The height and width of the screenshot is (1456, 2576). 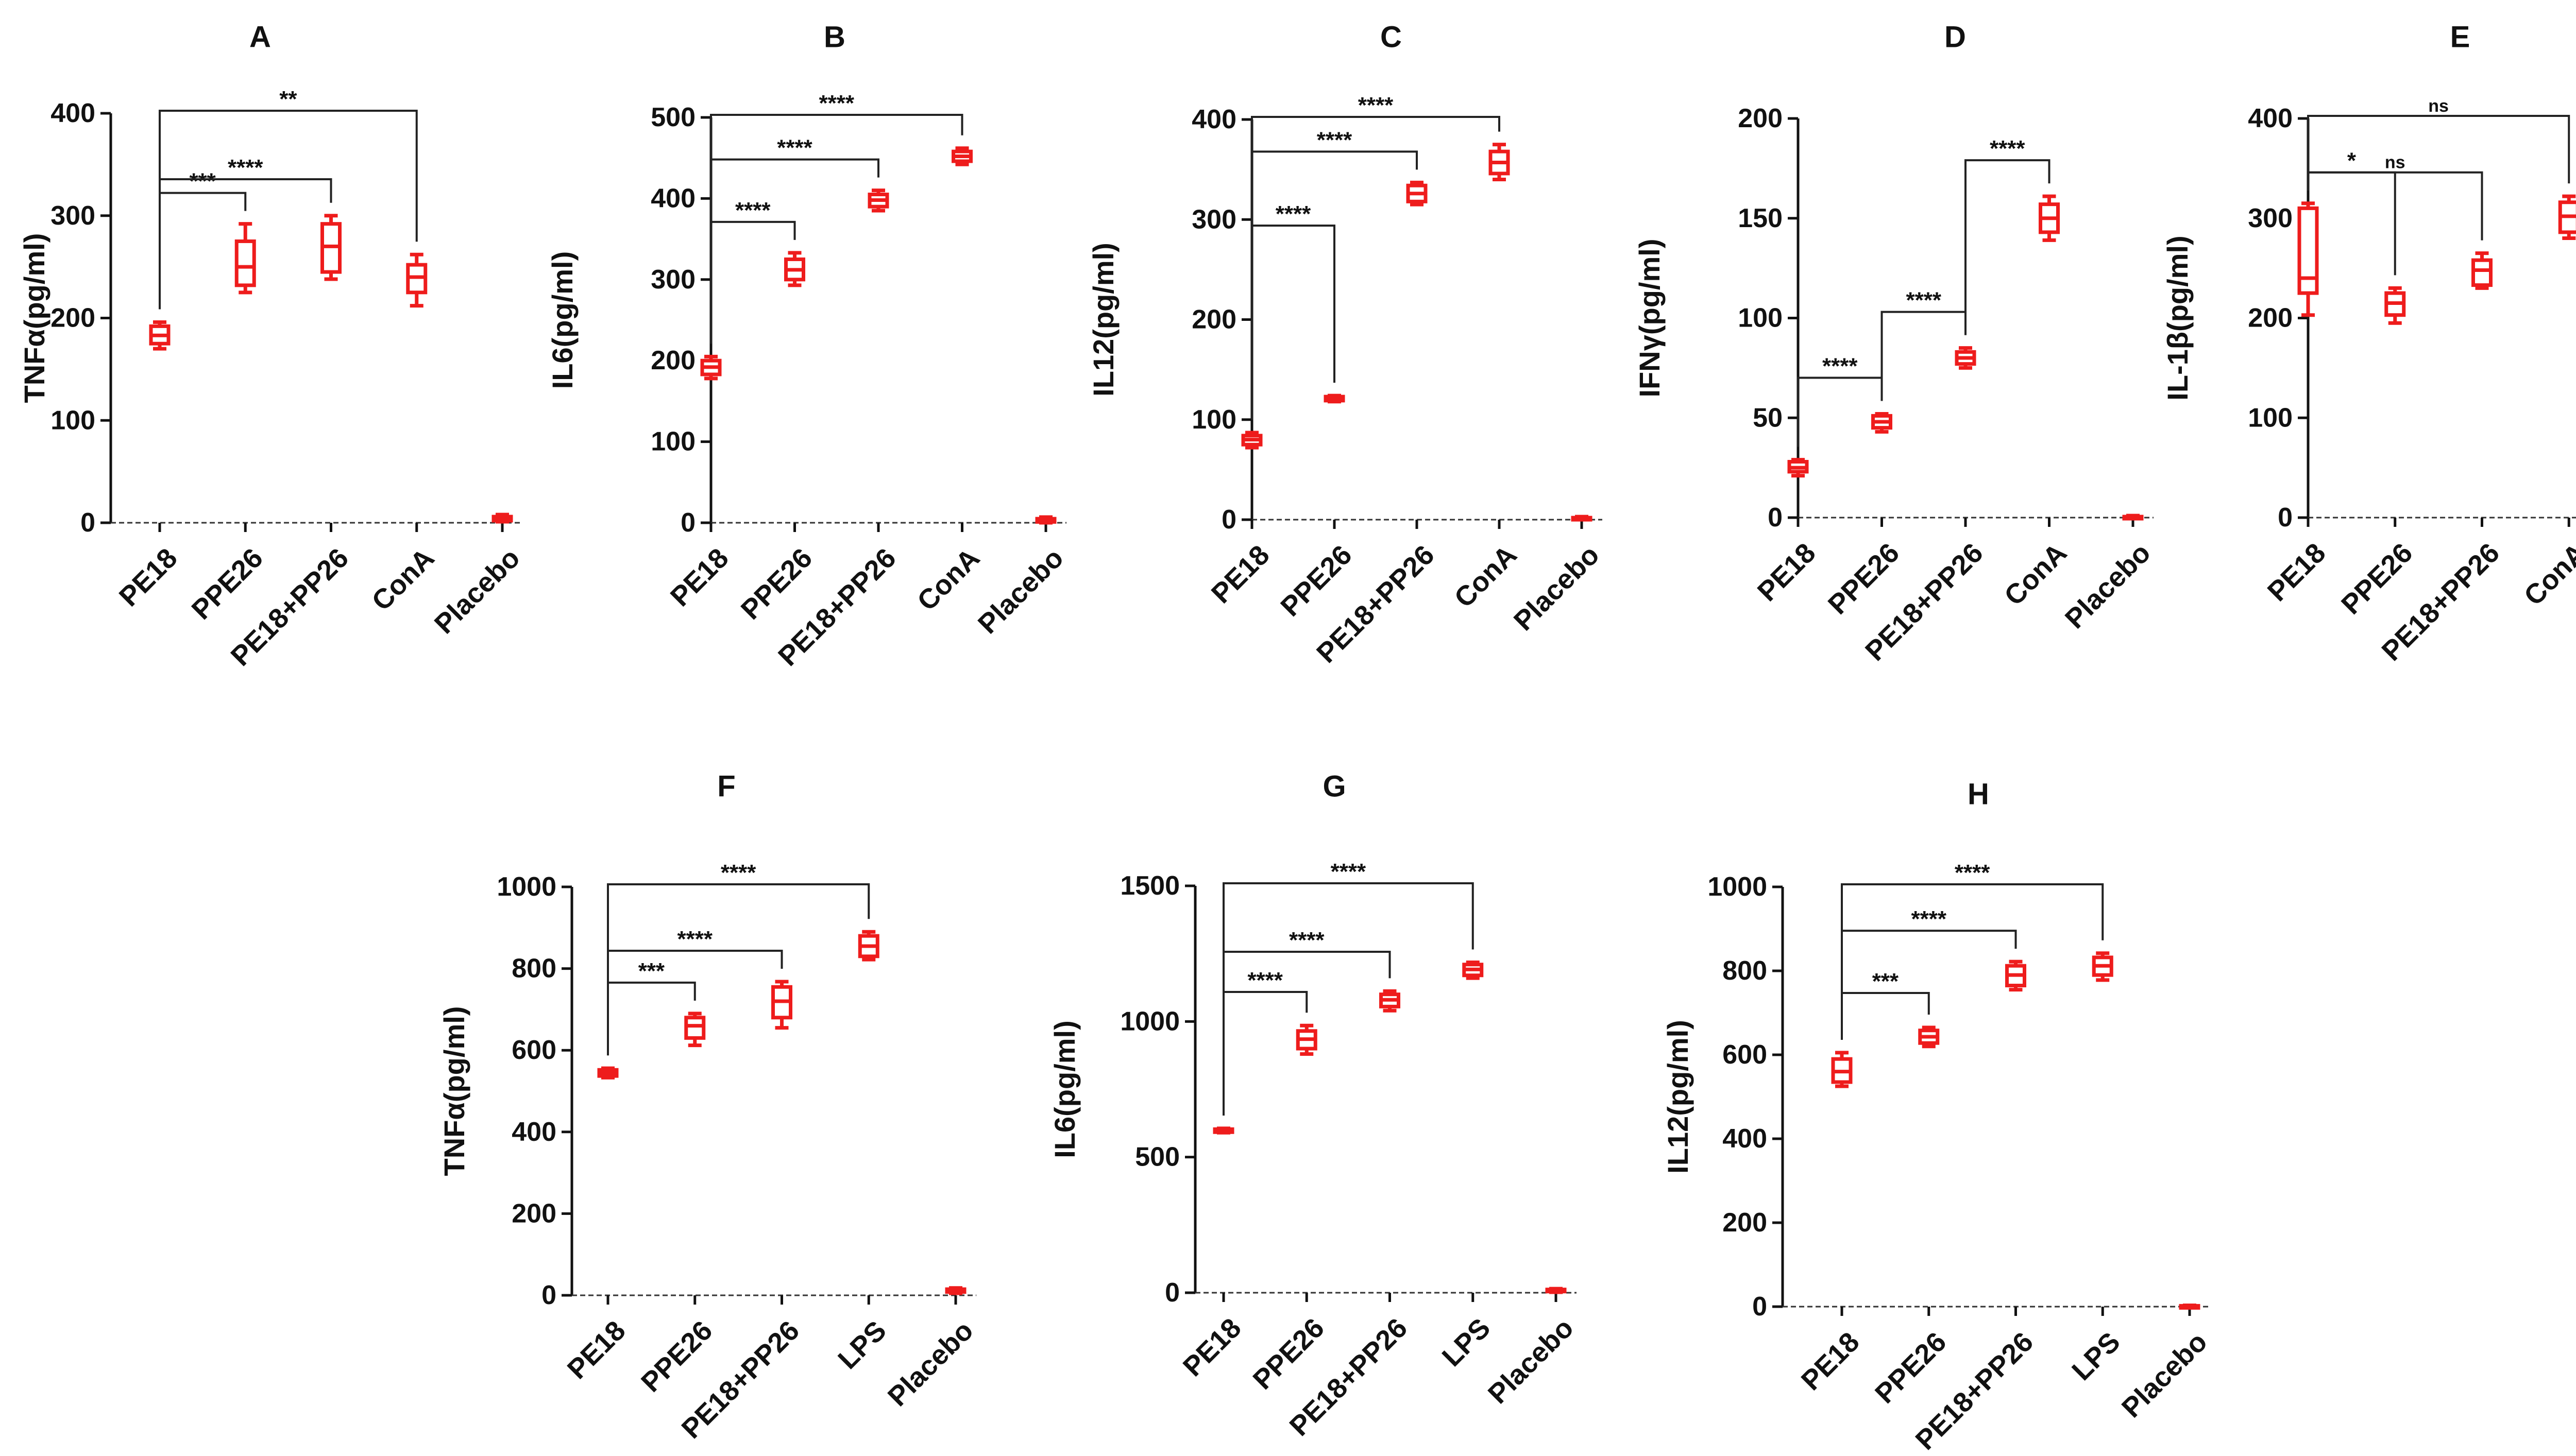 I want to click on panel-letter: C, so click(x=1391, y=37).